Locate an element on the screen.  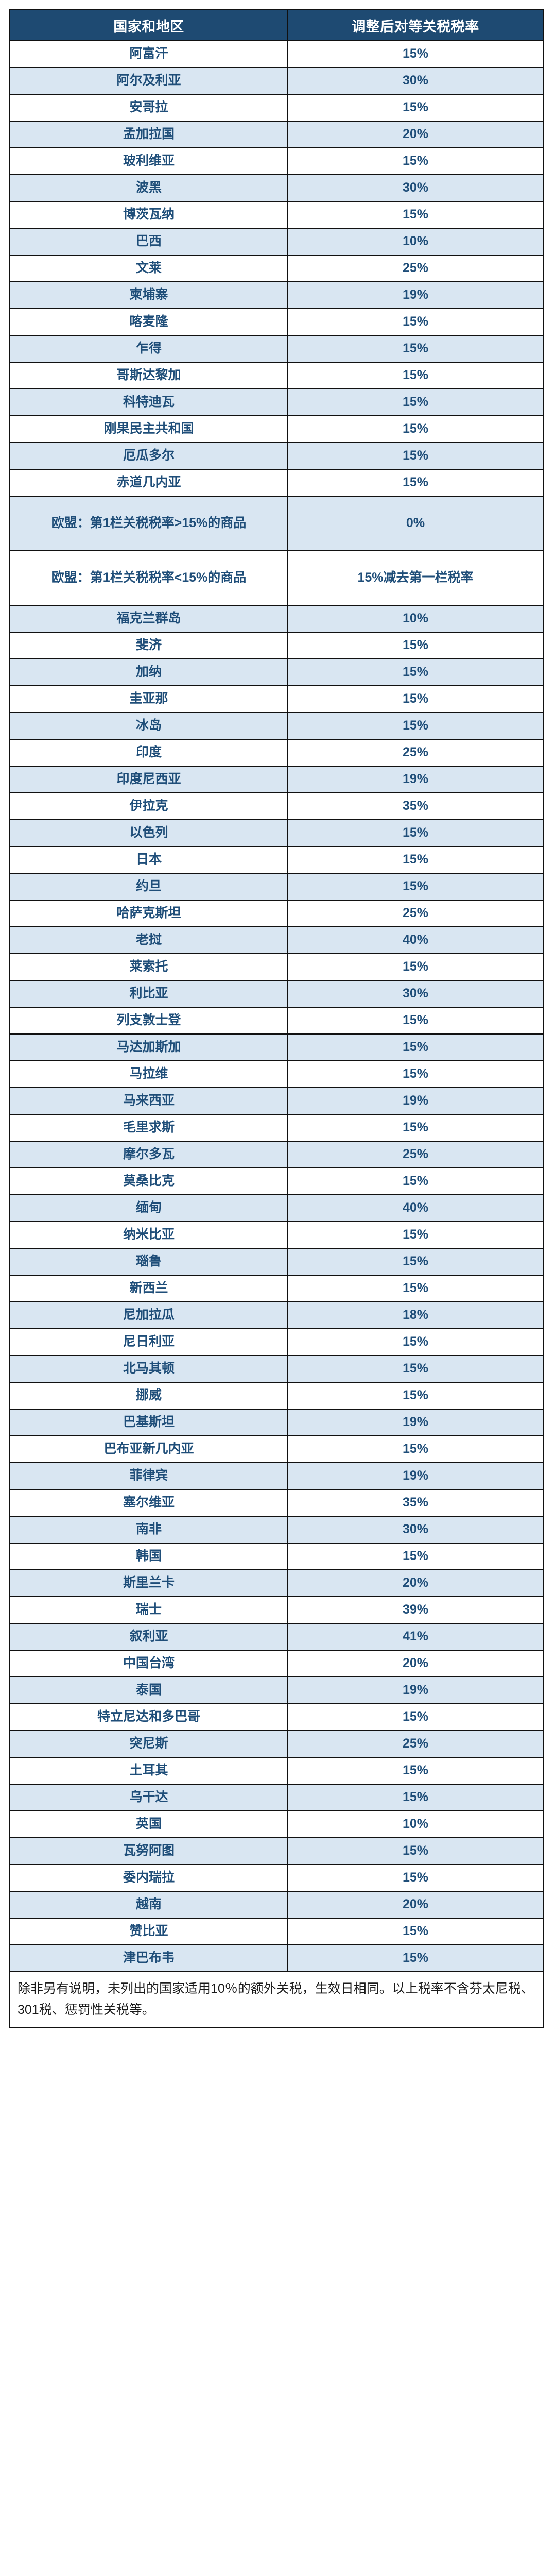
tariff-rate-cell: 15%减去第一栏税率 is located at coordinates (415, 578).